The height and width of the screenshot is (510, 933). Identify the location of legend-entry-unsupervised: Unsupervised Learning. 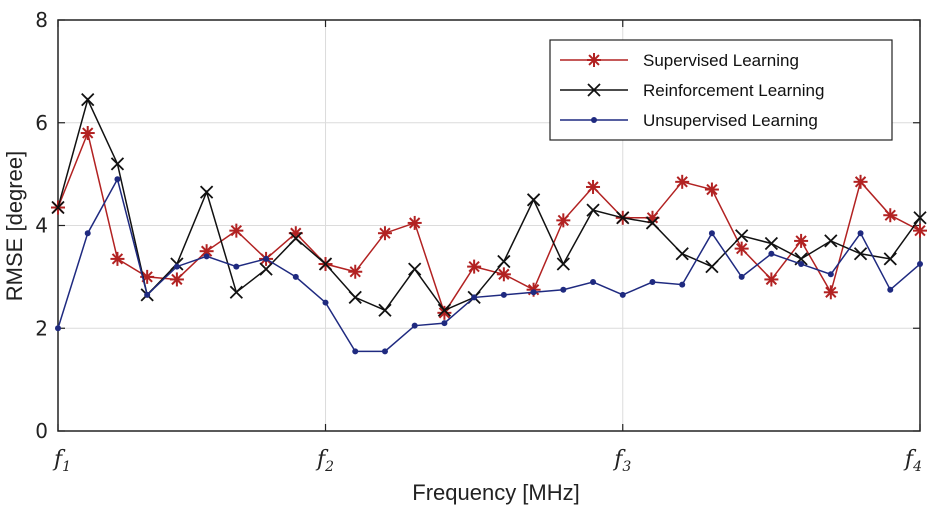
(689, 120).